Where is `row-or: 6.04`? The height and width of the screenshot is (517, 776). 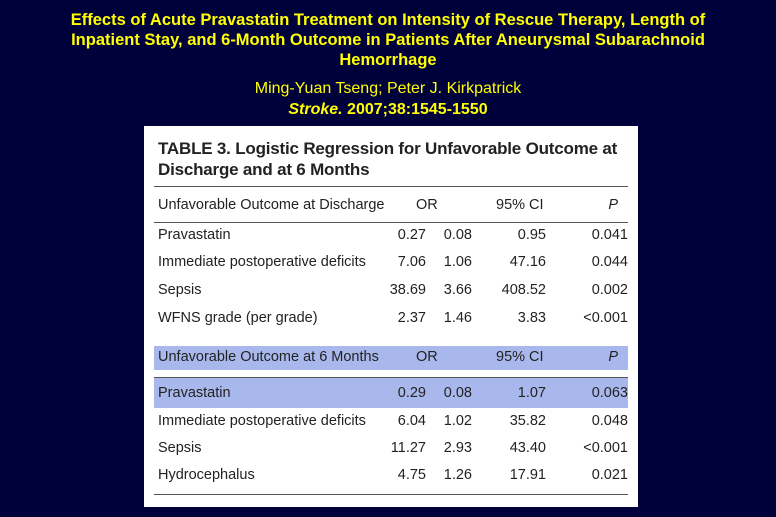 row-or: 6.04 is located at coordinates (411, 421).